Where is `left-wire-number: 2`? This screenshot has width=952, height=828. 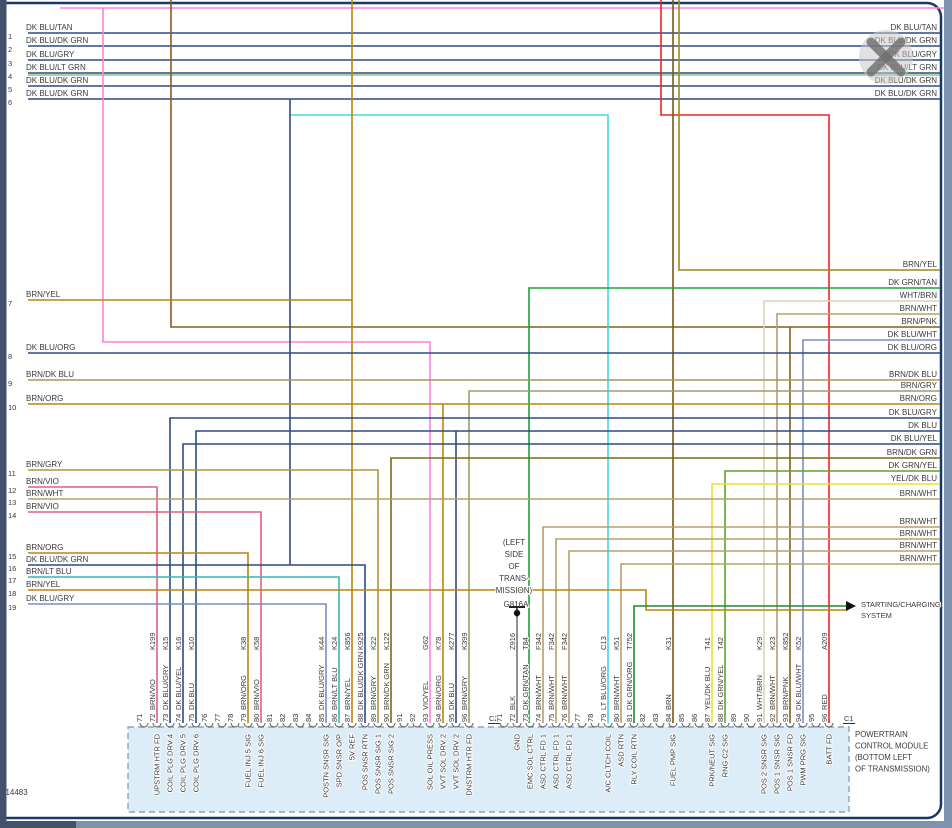
left-wire-number: 2 is located at coordinates (10, 49).